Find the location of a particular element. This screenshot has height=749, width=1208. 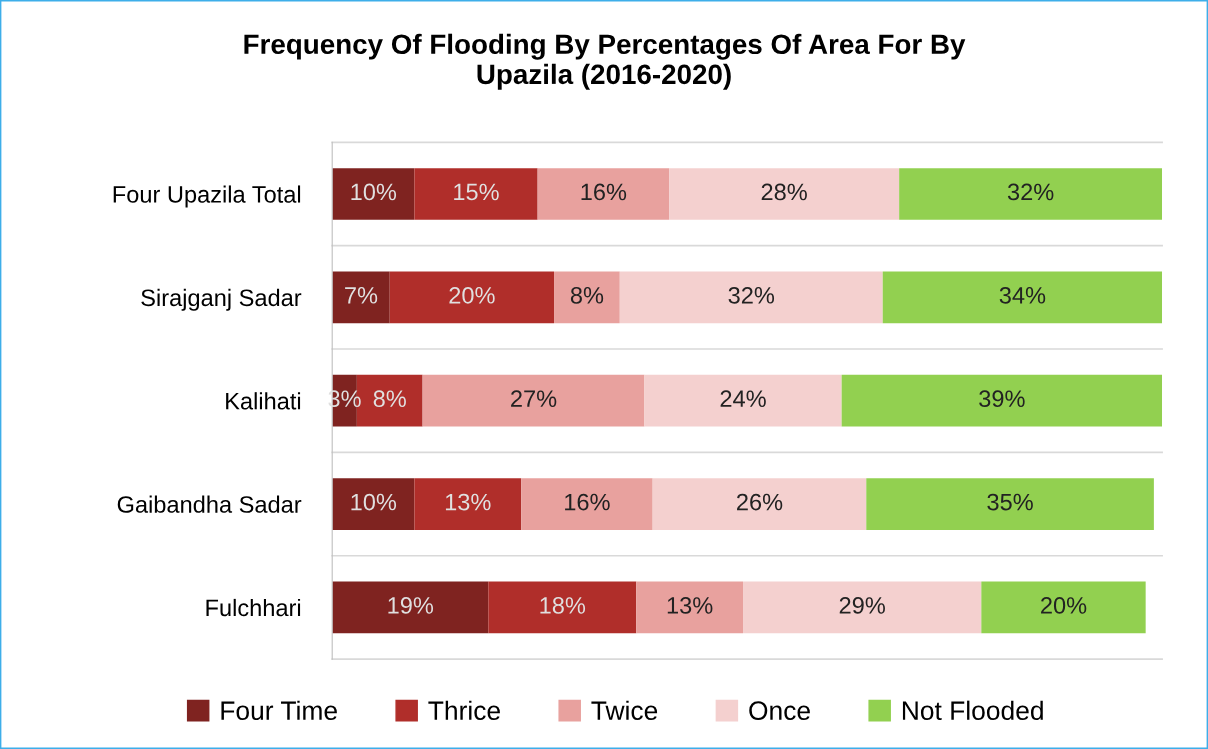

data-label: 18% is located at coordinates (563, 605).